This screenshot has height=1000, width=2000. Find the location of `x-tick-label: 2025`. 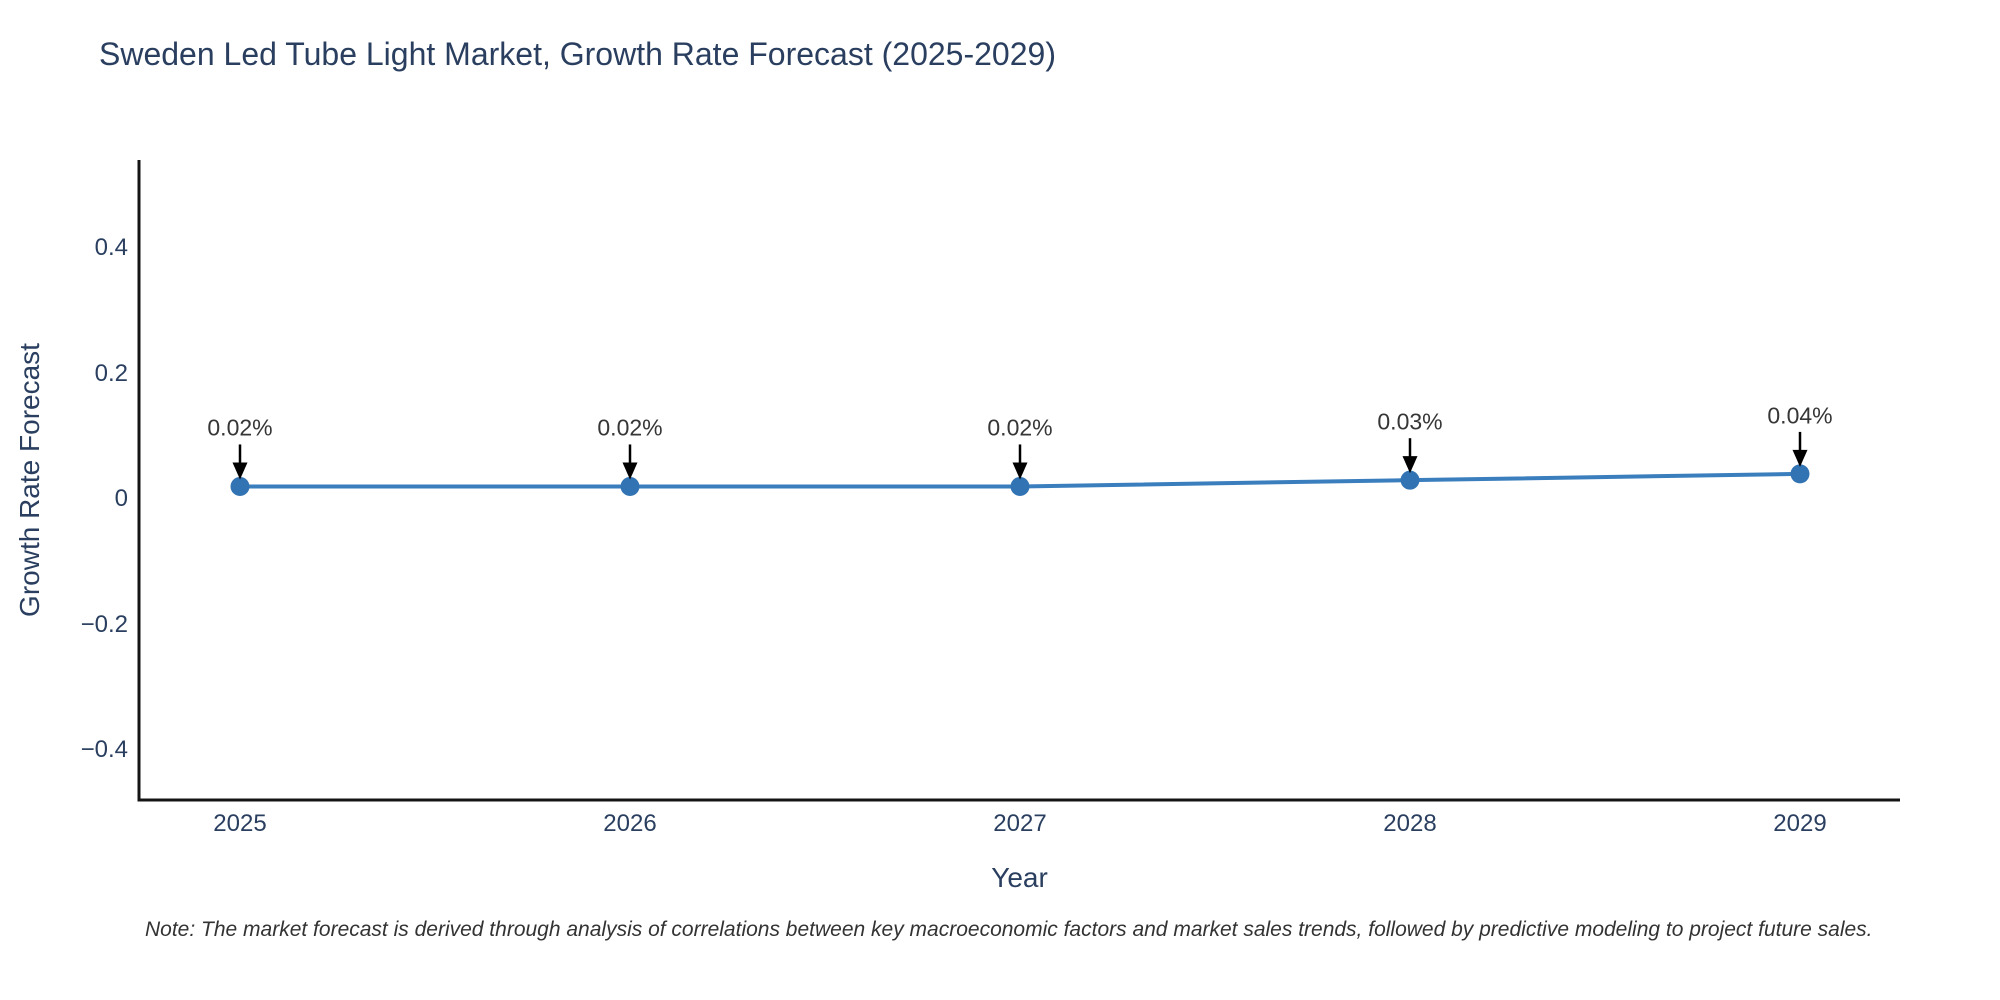

x-tick-label: 2025 is located at coordinates (240, 823).